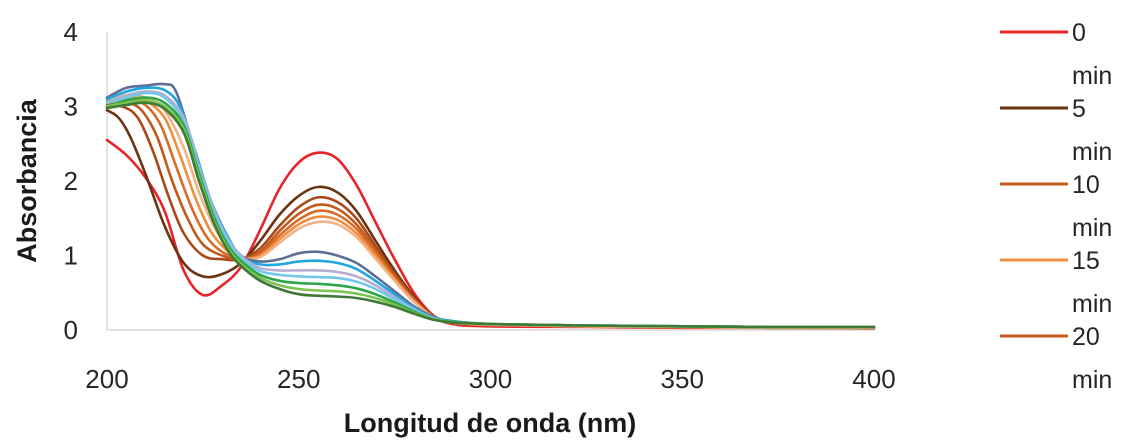 The image size is (1131, 446). I want to click on legend: 0 min 5 min 10 min 15 min 20 min, so click(1056, 206).